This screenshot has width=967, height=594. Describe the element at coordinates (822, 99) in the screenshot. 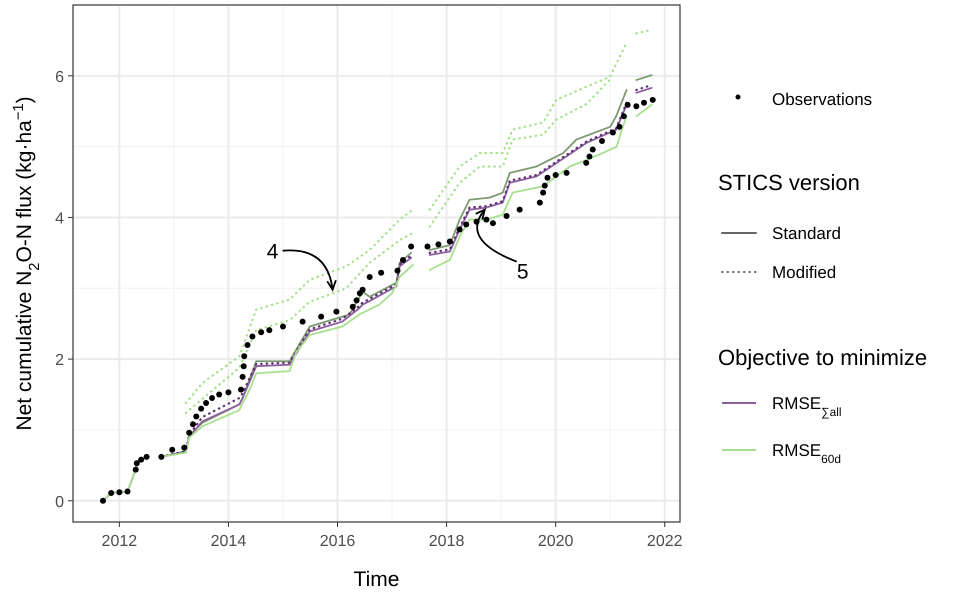

I see `legend-label: Observations` at that location.